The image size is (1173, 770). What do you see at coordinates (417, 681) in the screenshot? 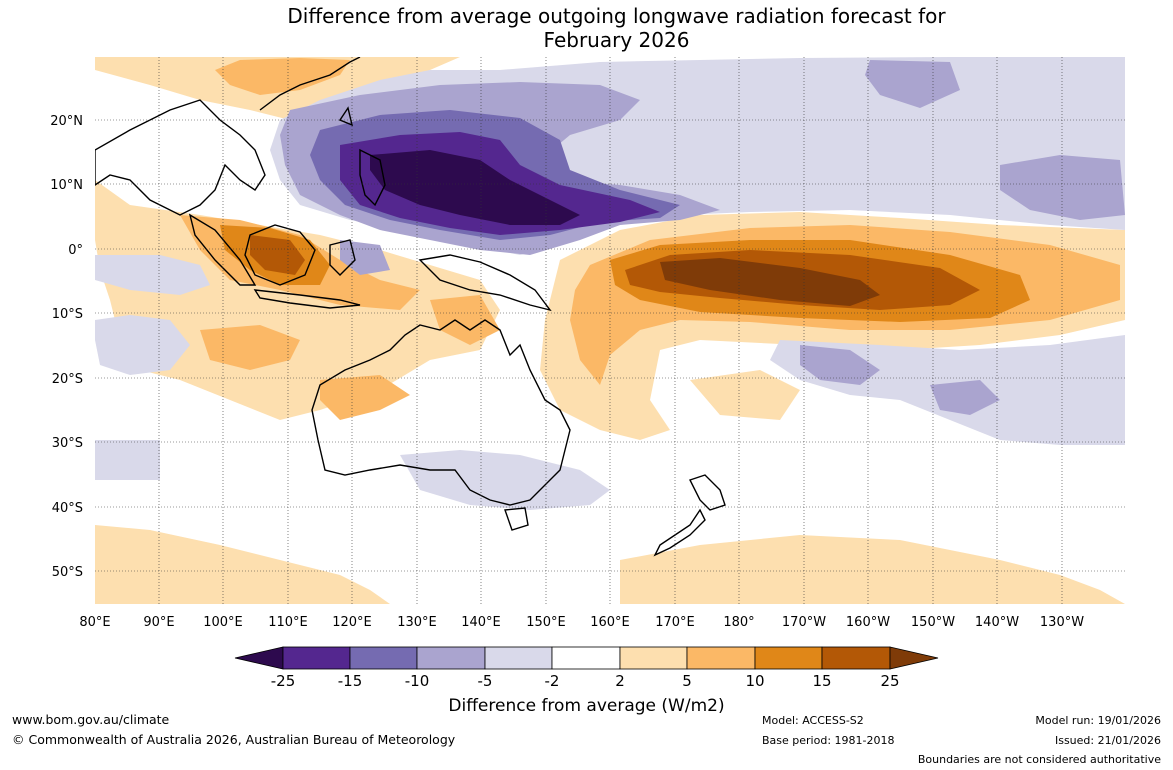
I see `colorbar-tick: -10` at bounding box center [417, 681].